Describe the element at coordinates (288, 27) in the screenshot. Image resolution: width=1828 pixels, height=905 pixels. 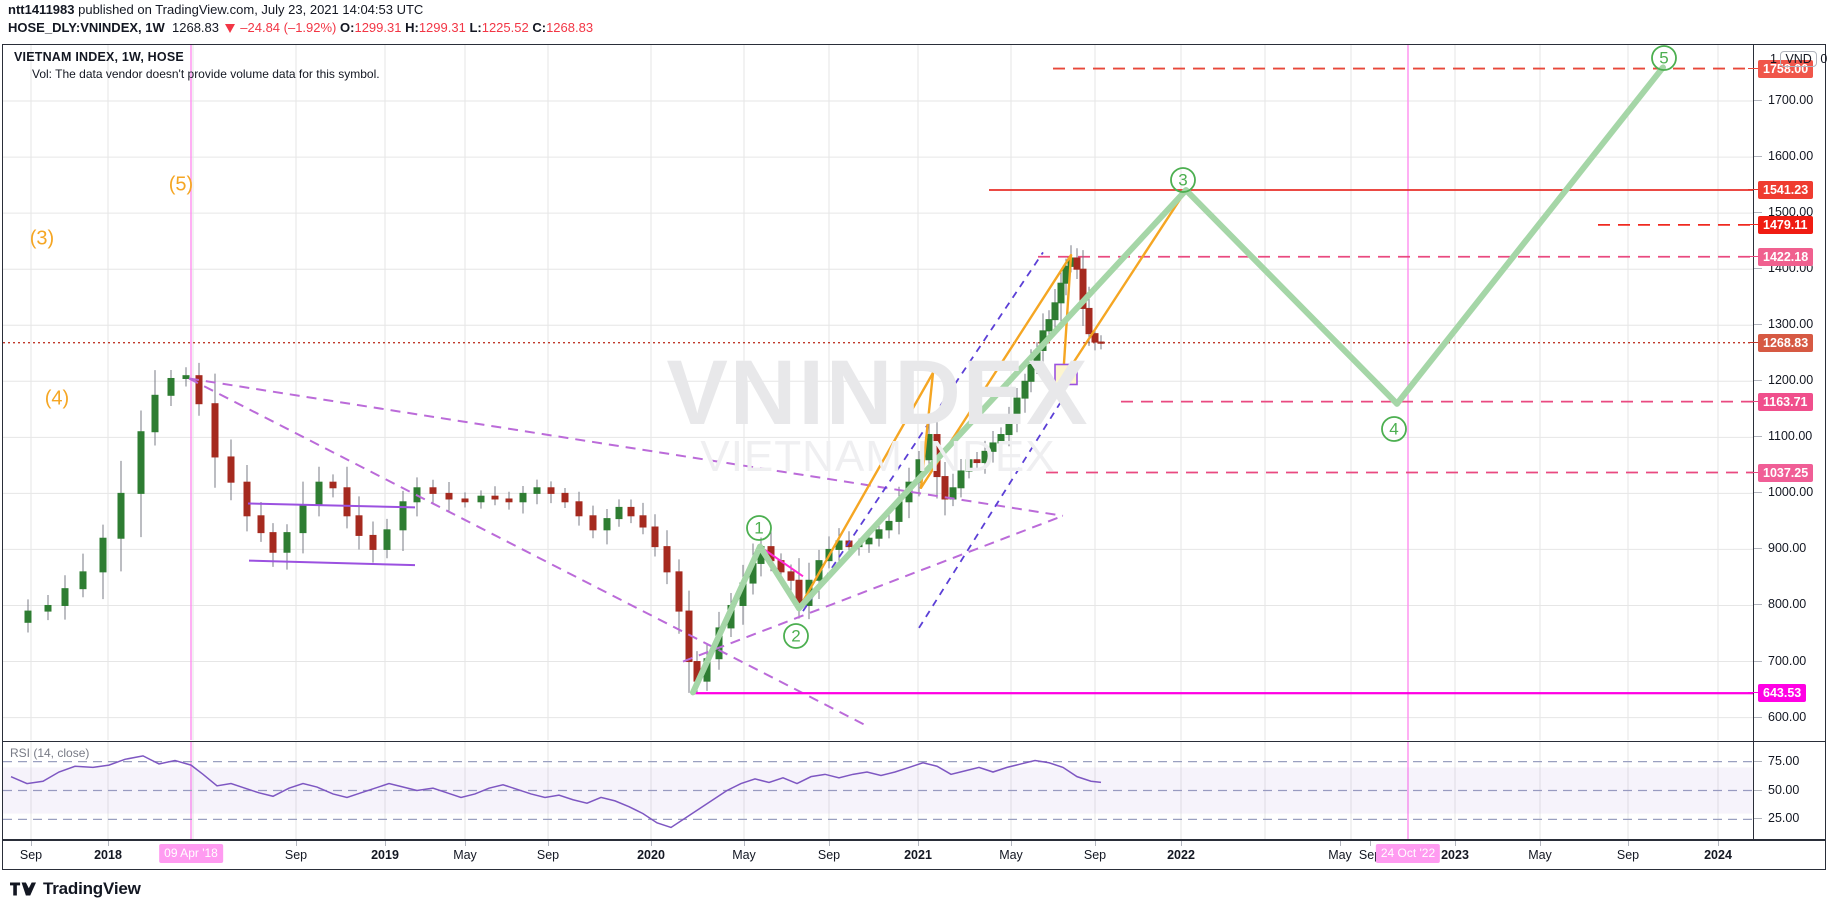
I see `price-change: –24.84 (–1.92%)` at that location.